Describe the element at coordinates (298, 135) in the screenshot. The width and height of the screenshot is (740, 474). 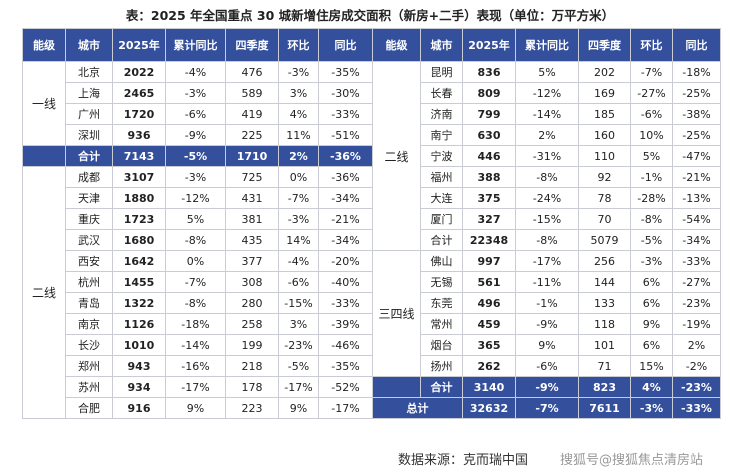
I see `cell: 11%` at that location.